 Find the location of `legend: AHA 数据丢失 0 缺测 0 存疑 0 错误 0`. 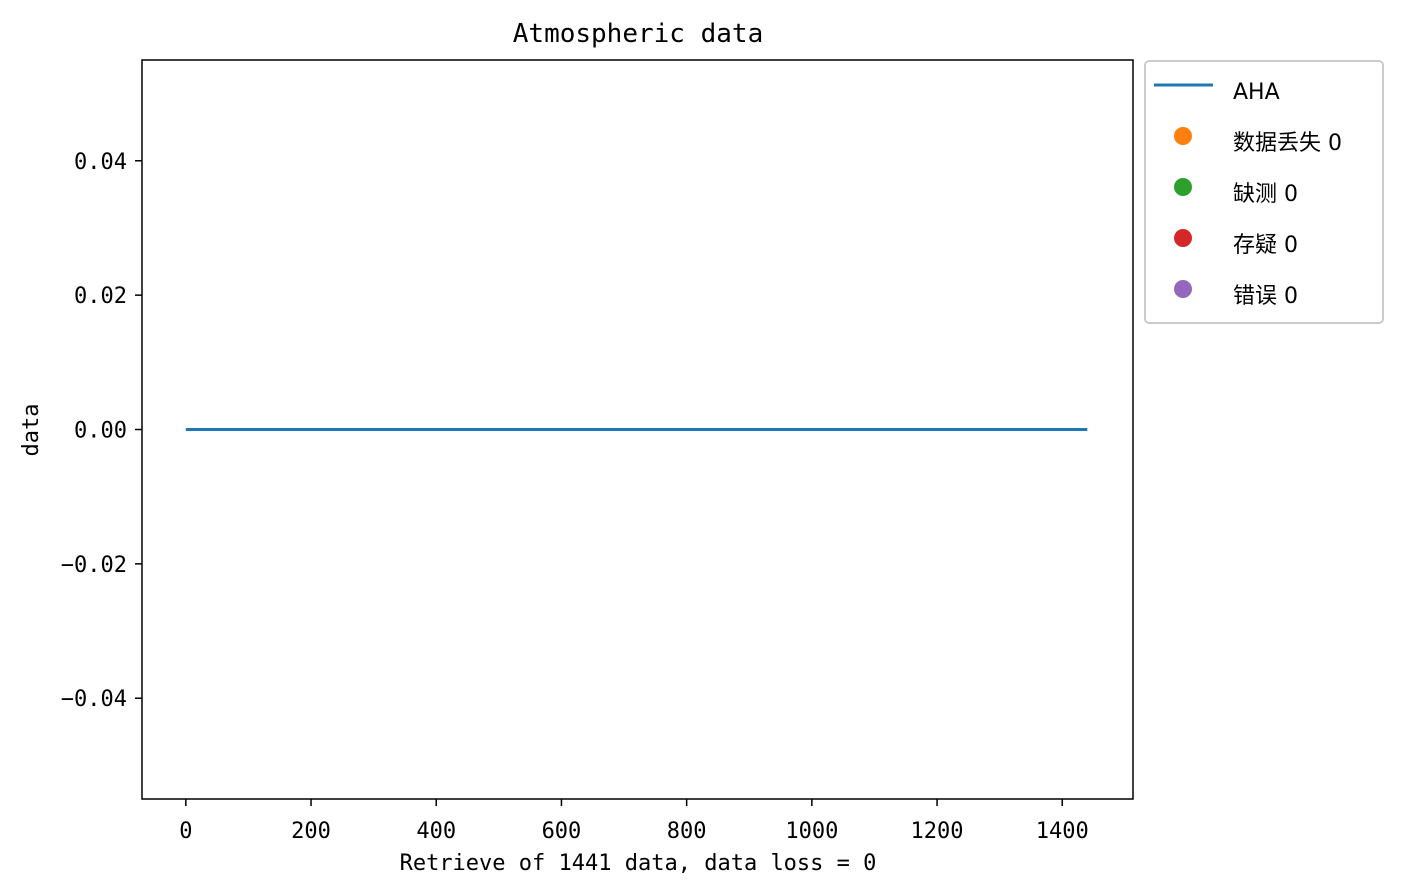

legend: AHA 数据丢失 0 缺测 0 存疑 0 错误 0 is located at coordinates (1264, 192).